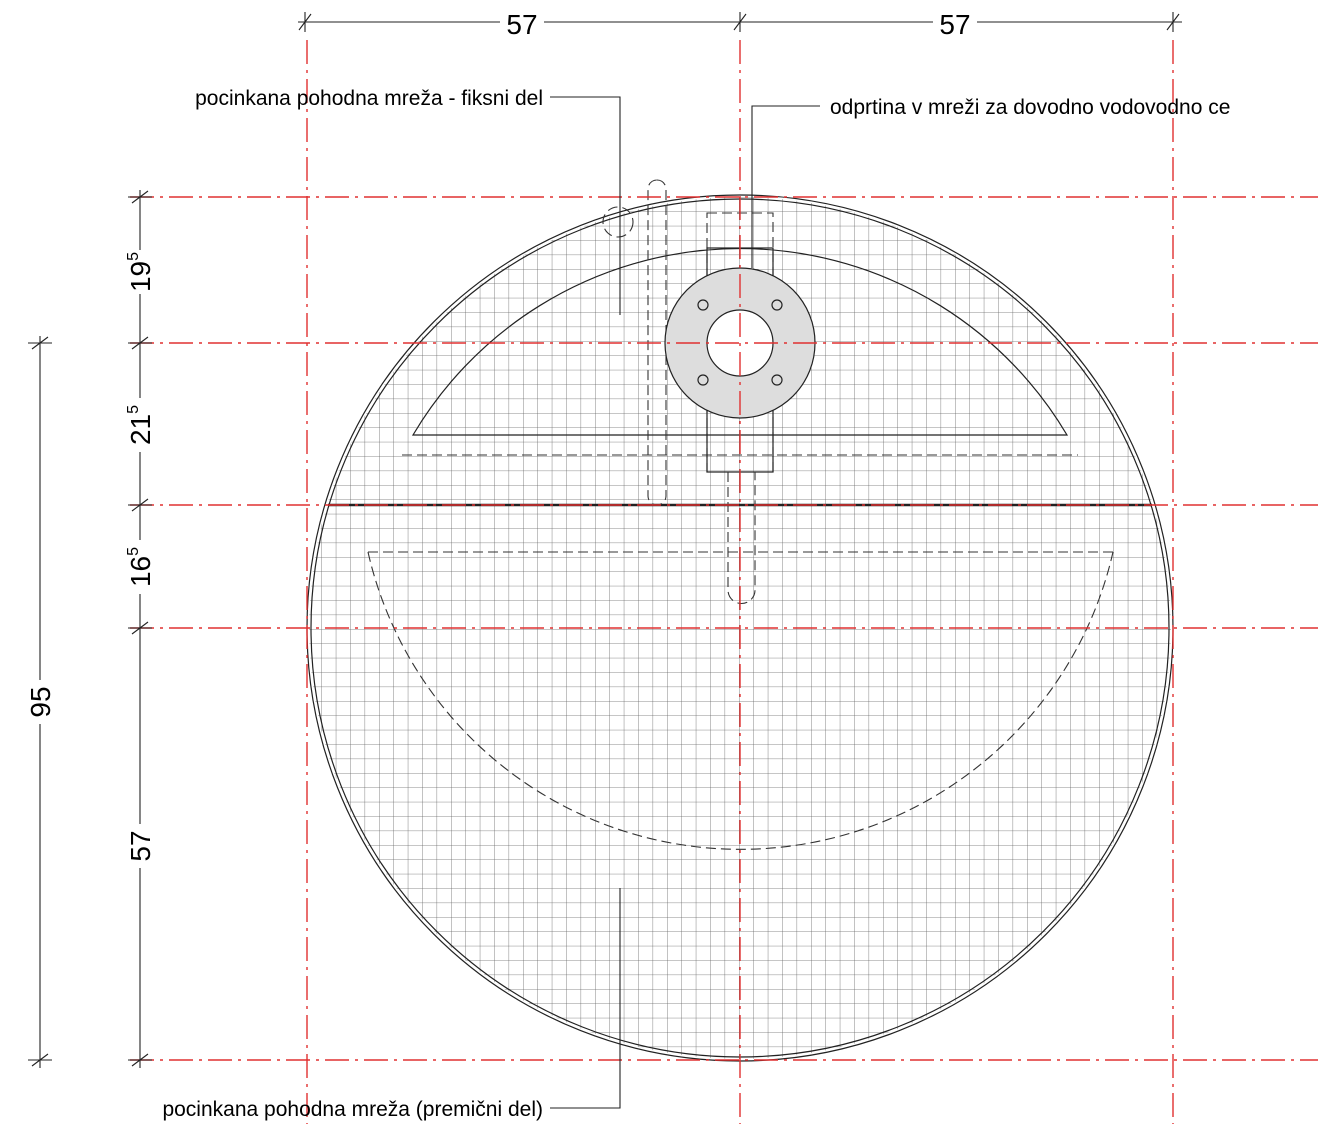 This screenshot has height=1124, width=1318. I want to click on dim-left: 195, so click(140, 272).